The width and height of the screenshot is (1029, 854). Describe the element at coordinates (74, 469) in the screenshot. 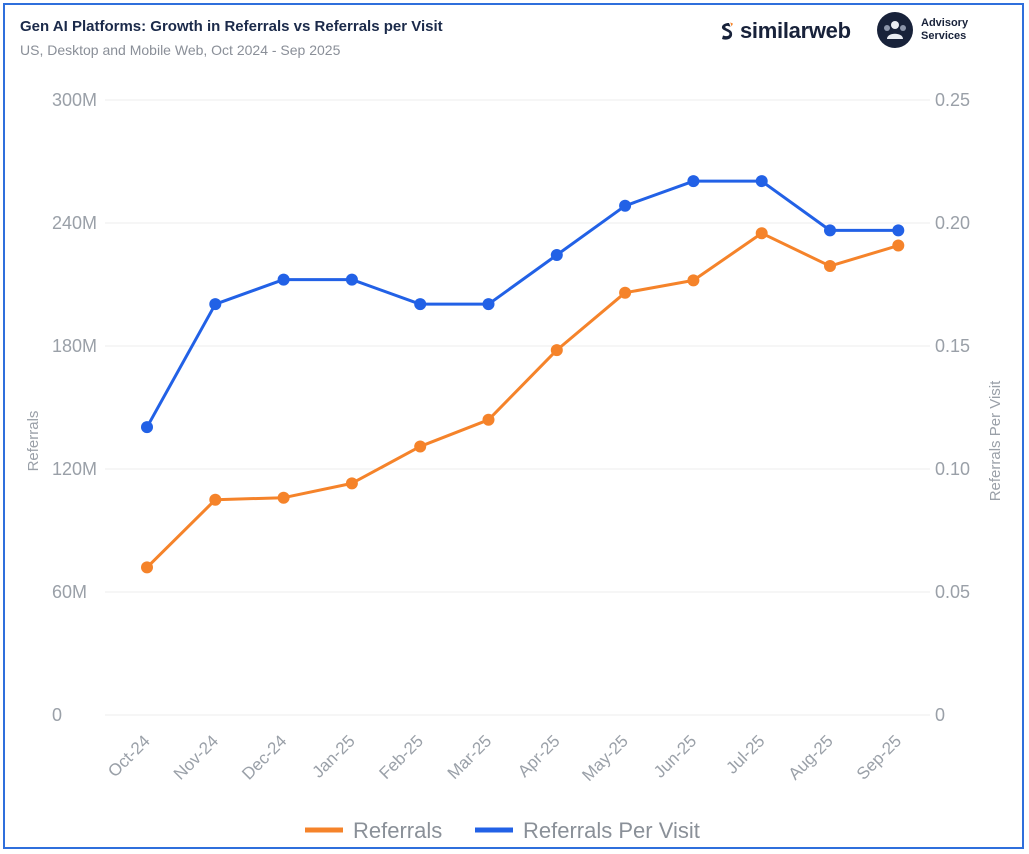

I see `left-tick-label: 120M` at that location.